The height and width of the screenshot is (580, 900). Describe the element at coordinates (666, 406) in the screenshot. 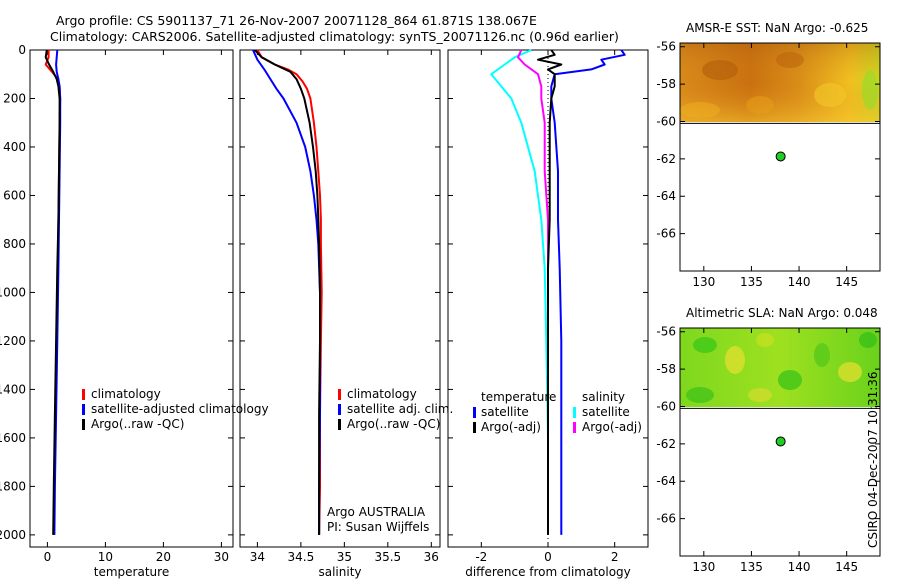

I see `sla_map-ytick-label: -60` at that location.